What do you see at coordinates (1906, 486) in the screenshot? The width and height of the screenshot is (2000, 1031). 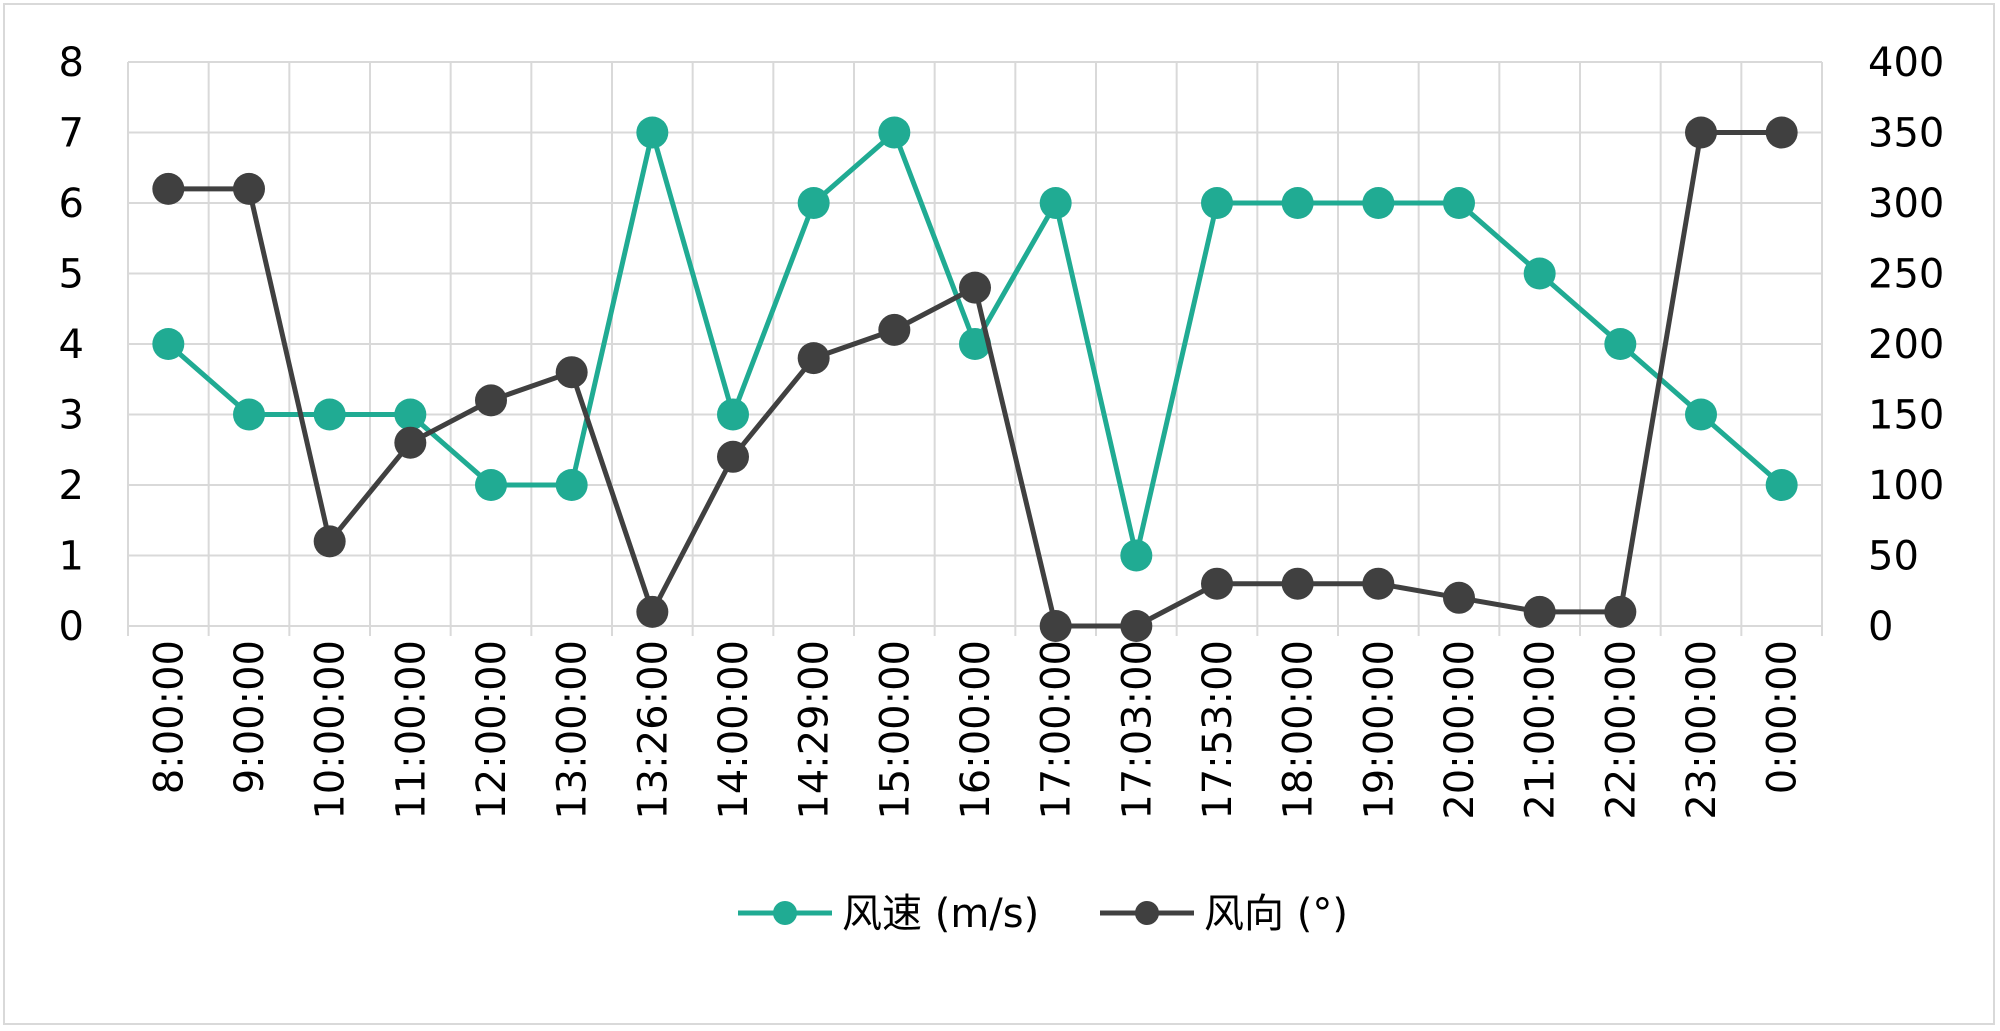 I see `y2-tick-label: 100` at bounding box center [1906, 486].